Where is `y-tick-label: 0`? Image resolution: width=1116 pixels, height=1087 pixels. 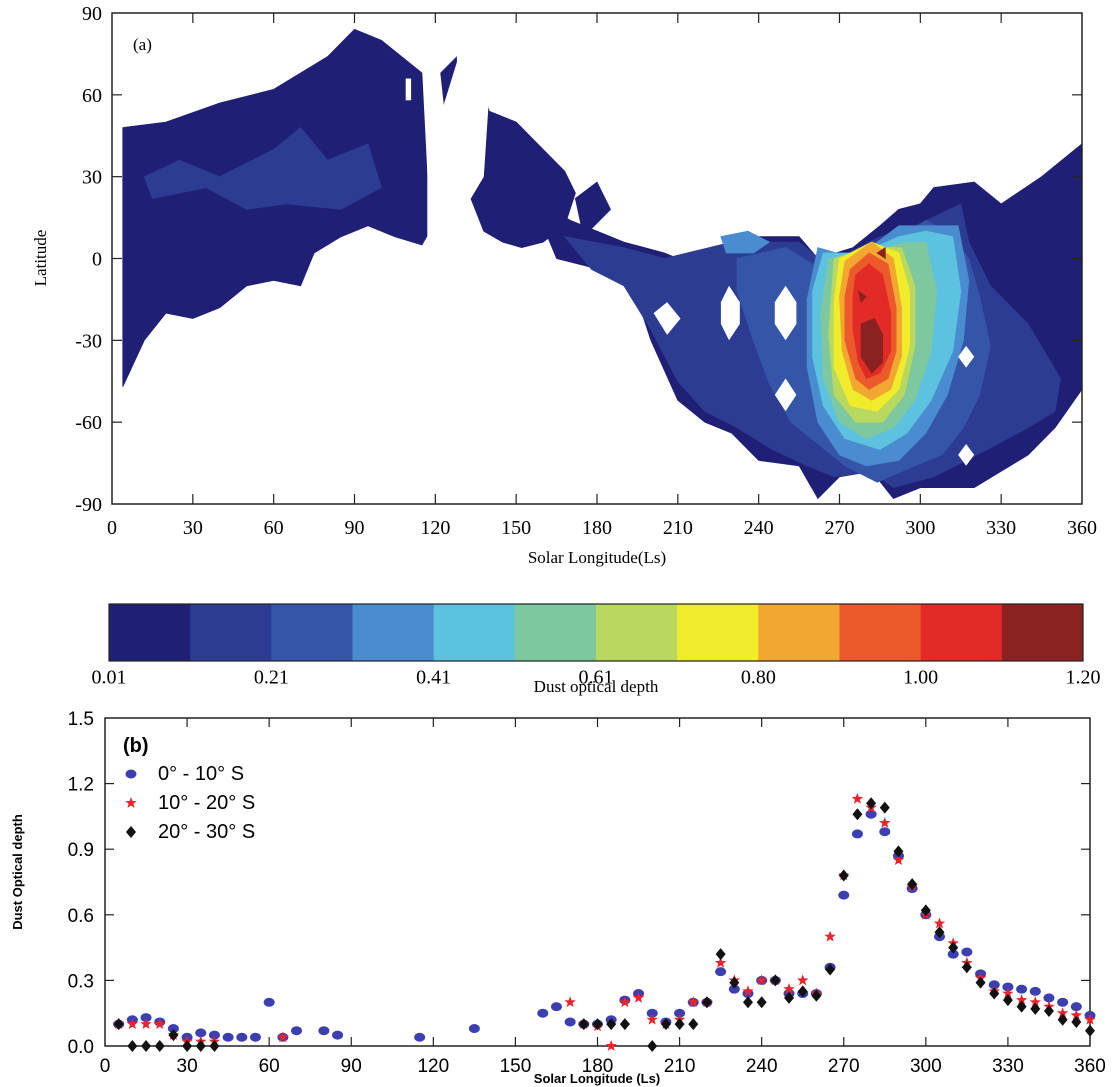 y-tick-label: 0 is located at coordinates (97, 260).